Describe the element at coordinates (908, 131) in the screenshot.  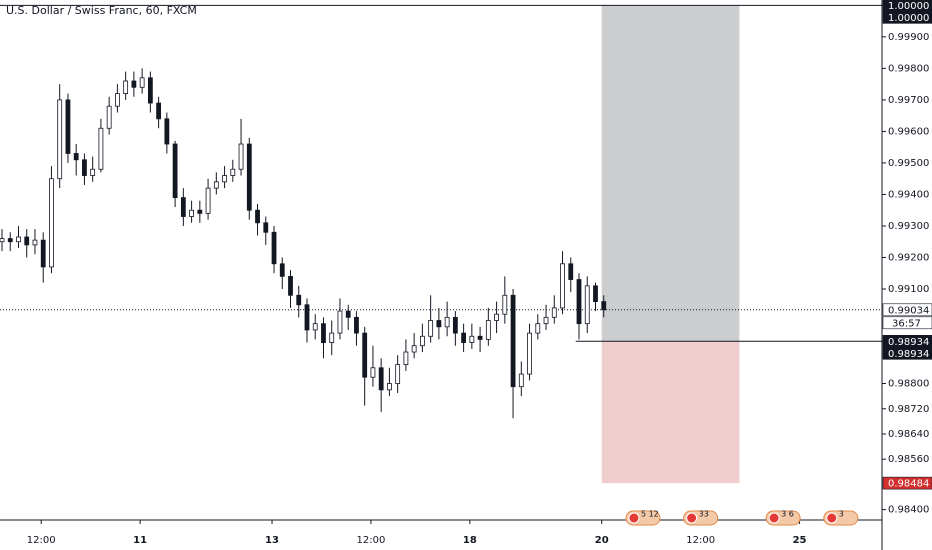
I see `y-tick-label: 0.99600` at that location.